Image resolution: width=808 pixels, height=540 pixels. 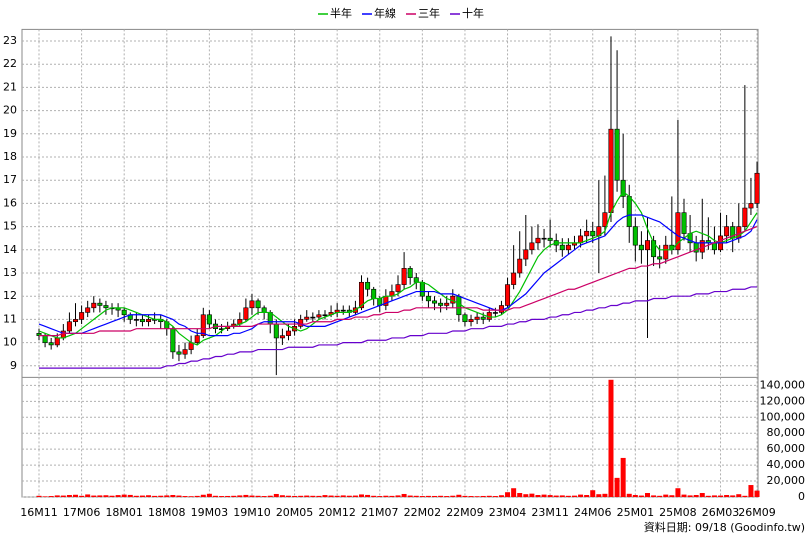 What do you see at coordinates (398, 327) in the screenshot?
I see `ma-line` at bounding box center [398, 327].